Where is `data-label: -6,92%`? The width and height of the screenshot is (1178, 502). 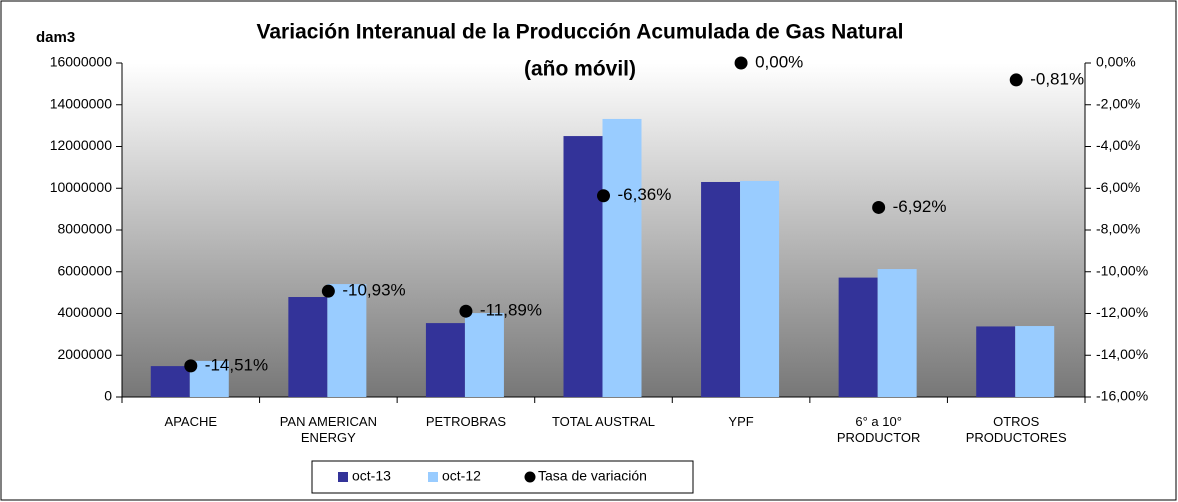 data-label: -6,92% is located at coordinates (920, 206).